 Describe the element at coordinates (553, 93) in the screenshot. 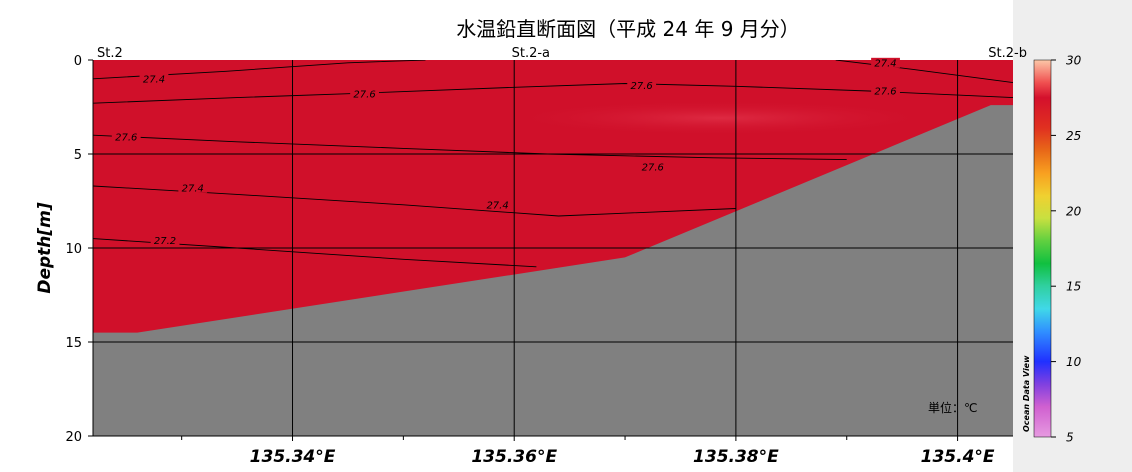

I see `contour-line-27.6` at that location.